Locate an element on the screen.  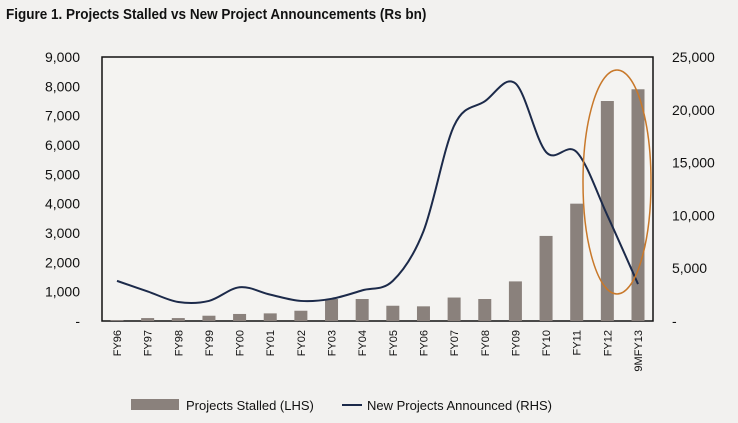
x-tick-label: FY08 is located at coordinates (486, 343).